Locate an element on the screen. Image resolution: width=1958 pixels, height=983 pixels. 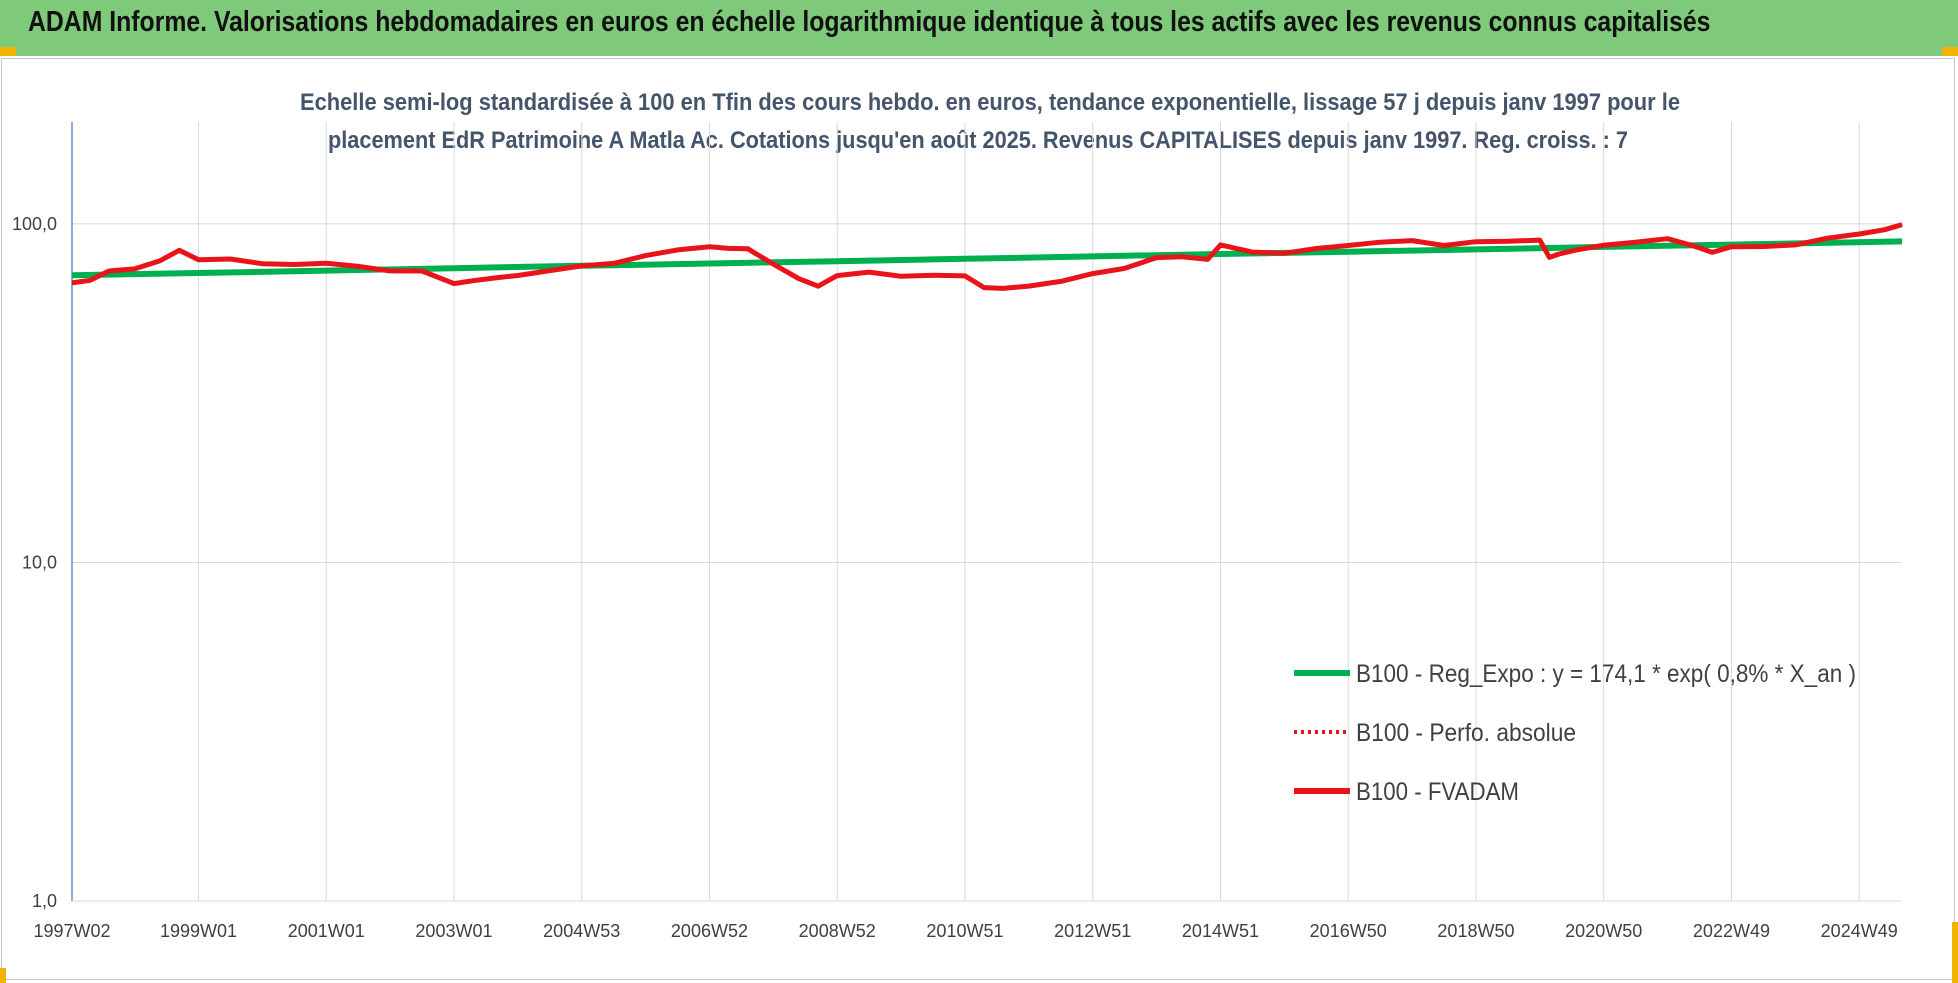
x-tick-label: 1997W02 is located at coordinates (71, 931).